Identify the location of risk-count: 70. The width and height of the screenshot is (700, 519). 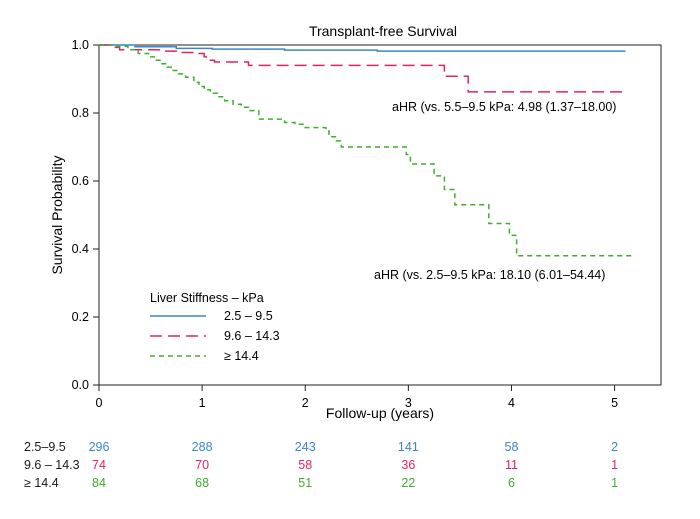
(202, 465).